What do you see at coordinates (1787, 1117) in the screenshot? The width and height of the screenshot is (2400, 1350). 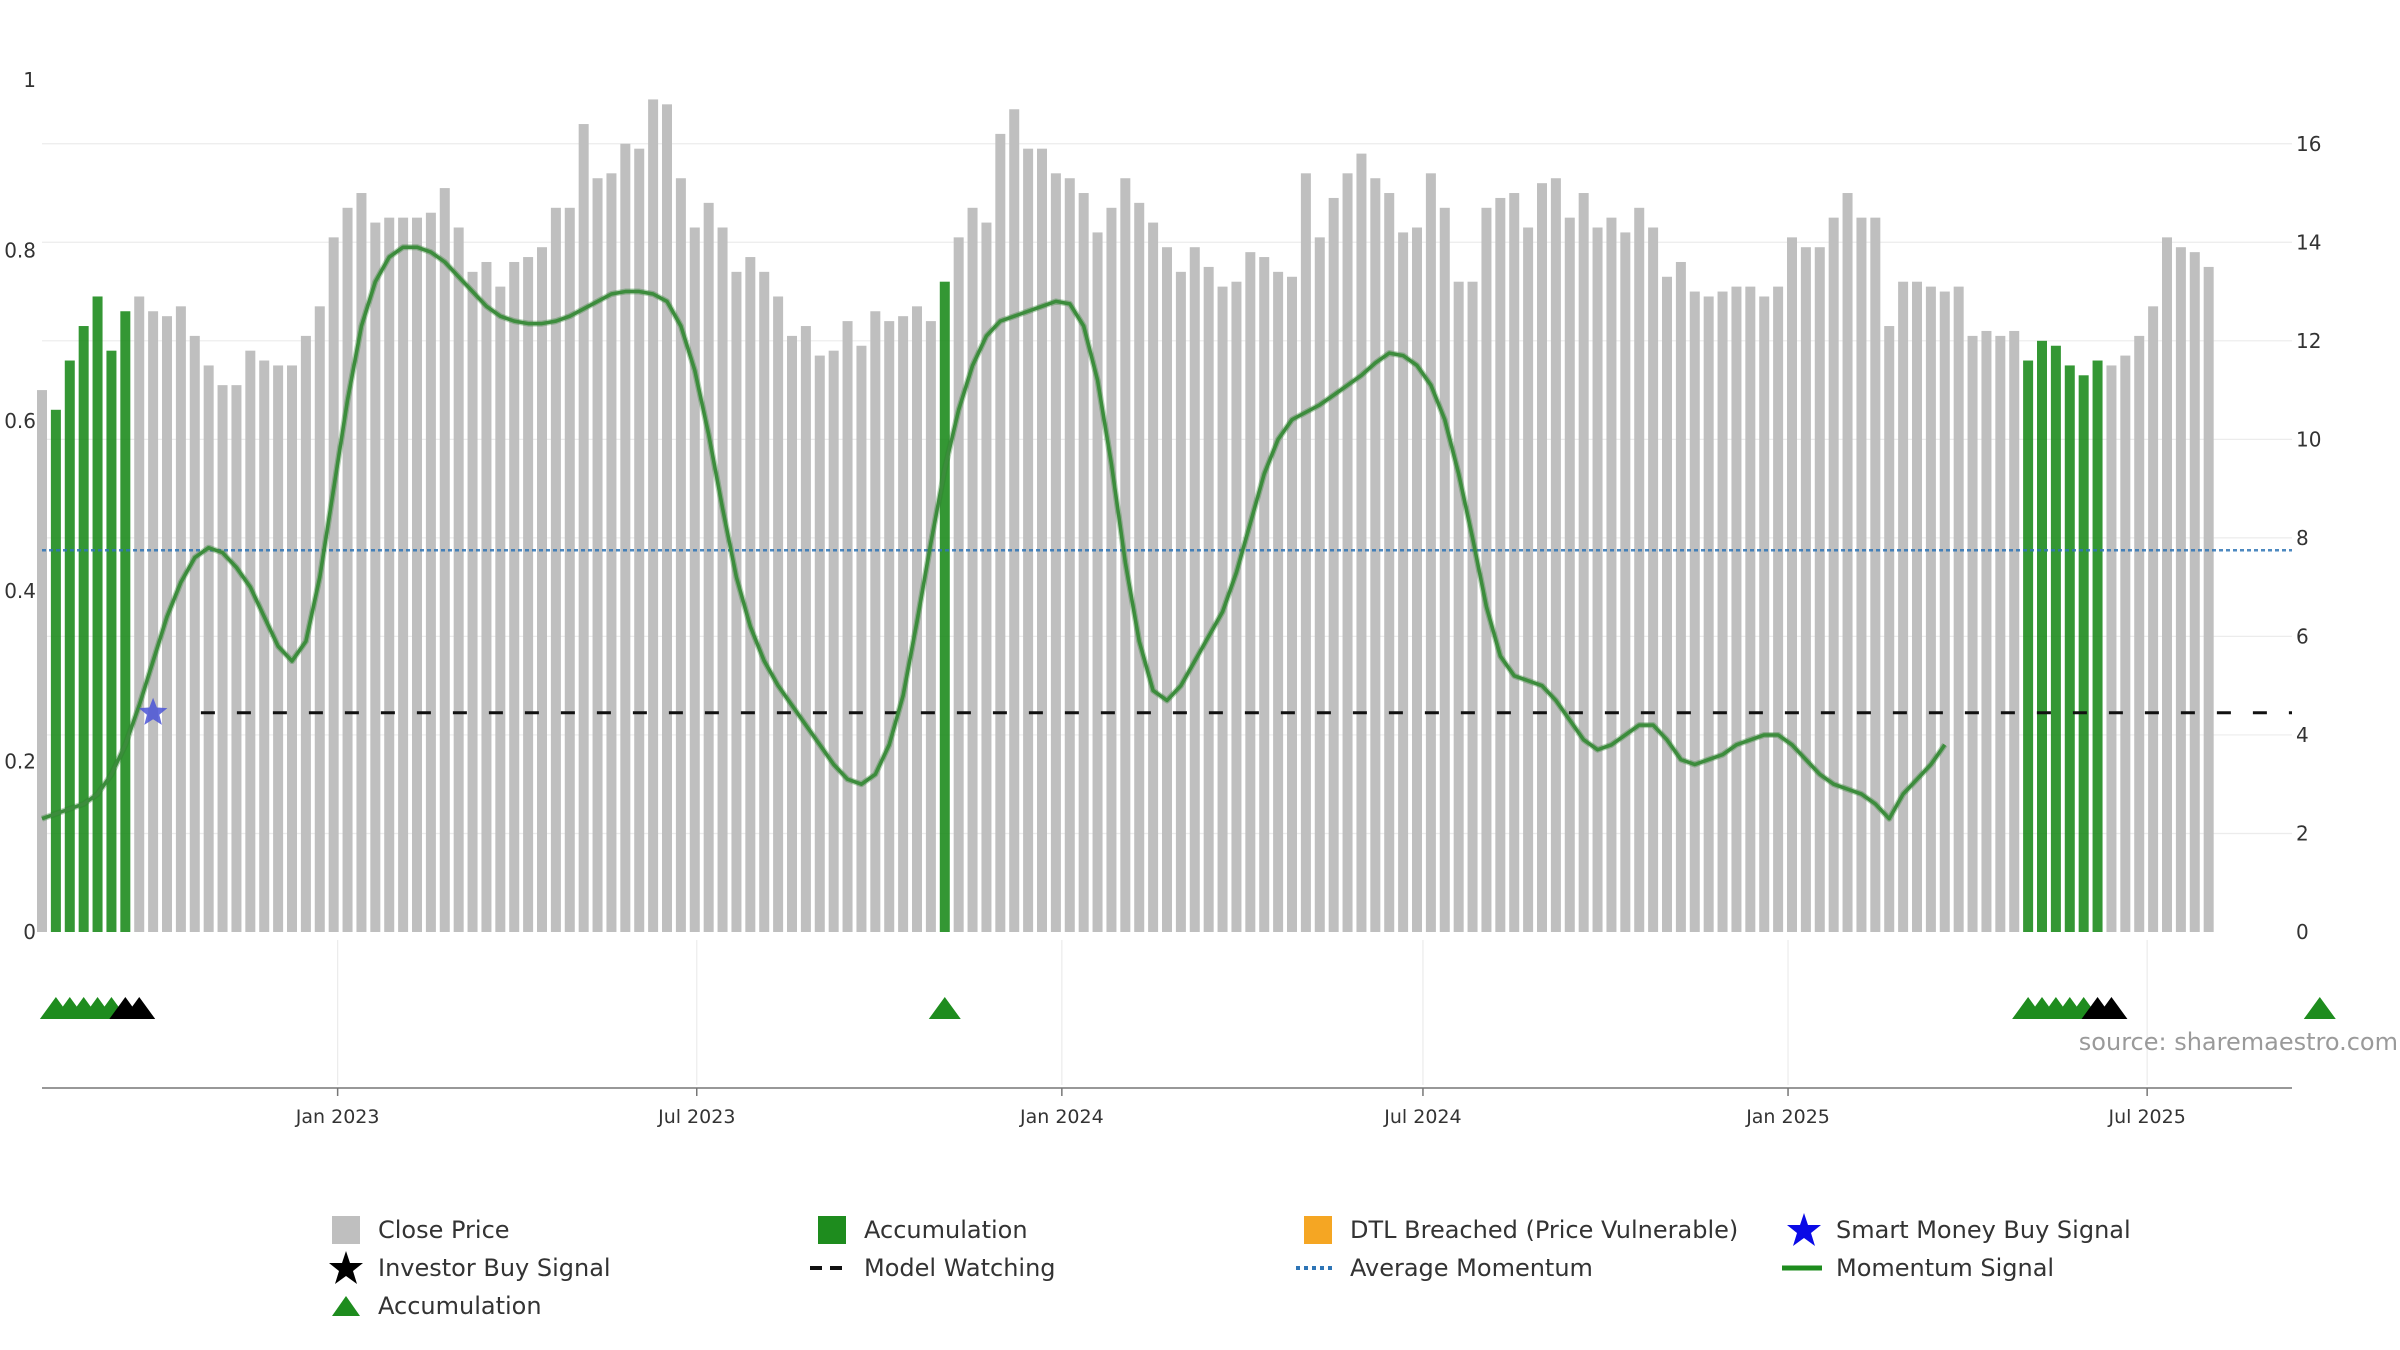 I see `x-axis-tick-label: Jan 2025` at bounding box center [1787, 1117].